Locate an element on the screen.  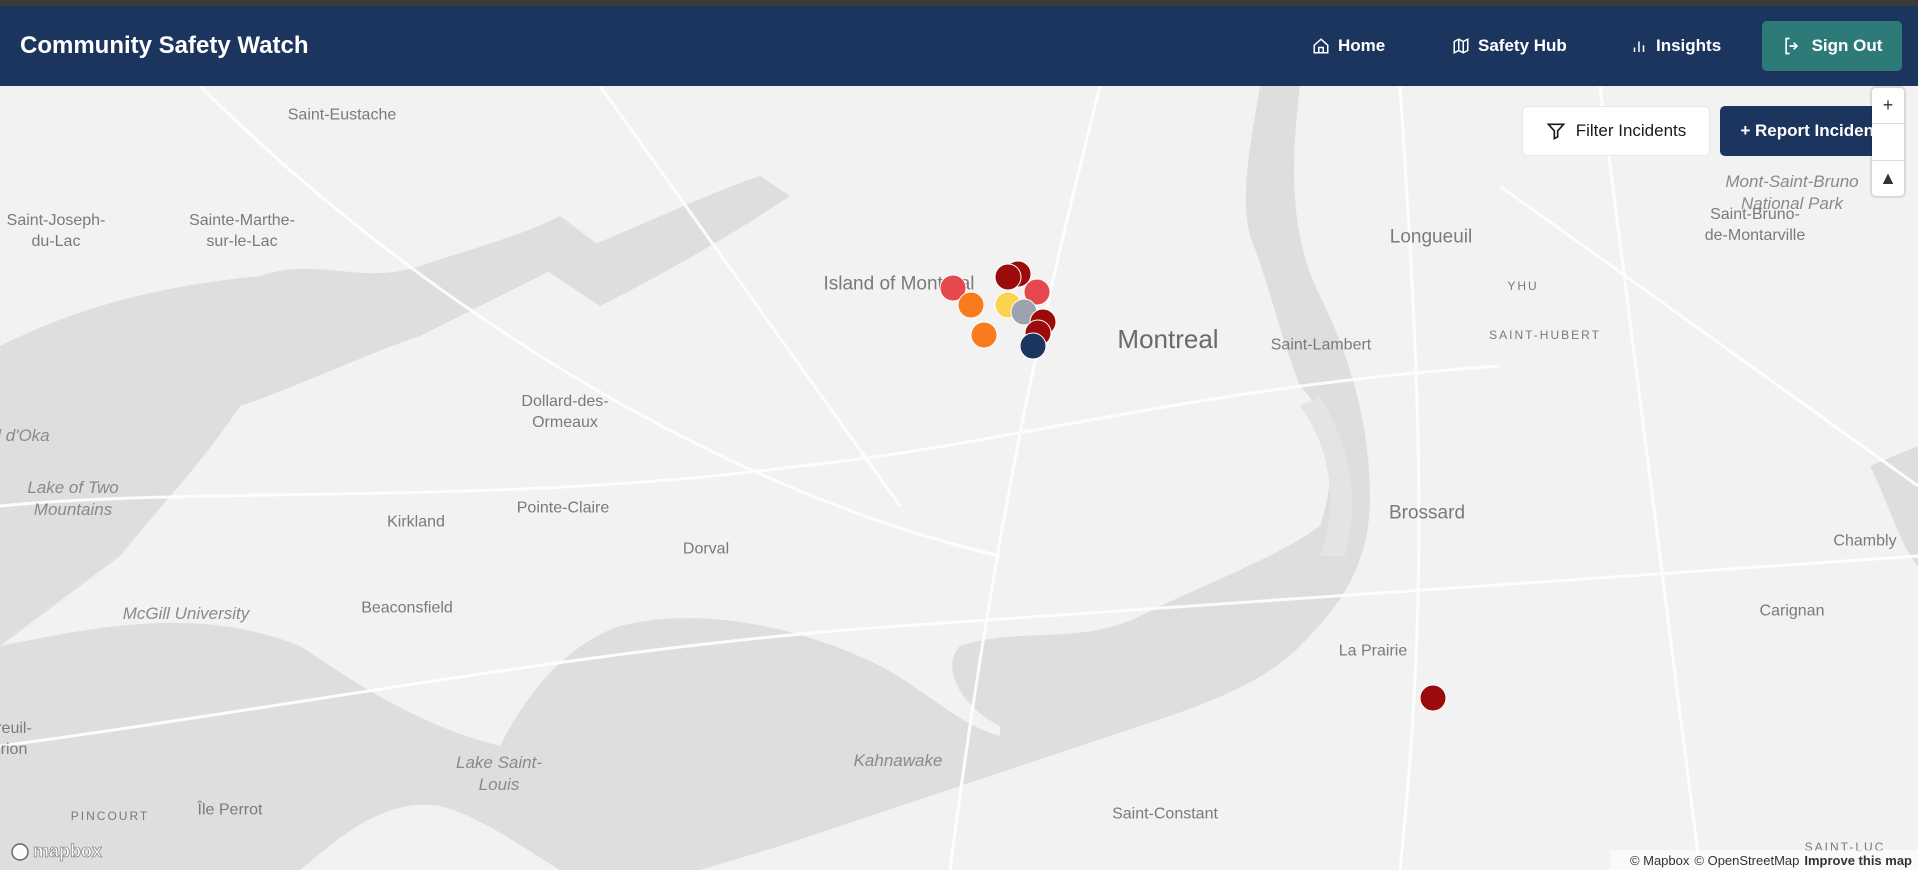
nav-insights: Insights is located at coordinates (1675, 46).